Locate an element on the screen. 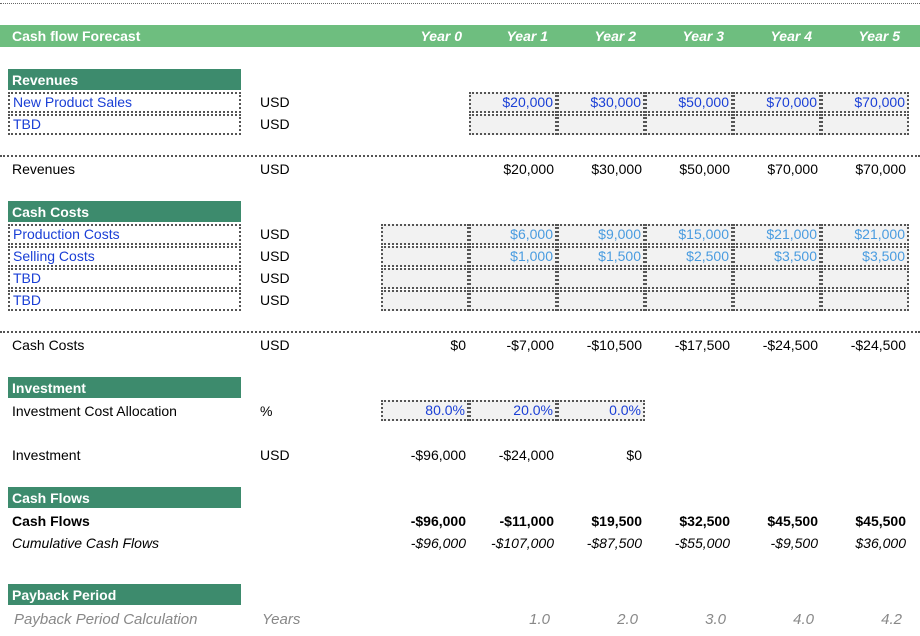  investment-total-value: -$96,000 is located at coordinates (438, 455).